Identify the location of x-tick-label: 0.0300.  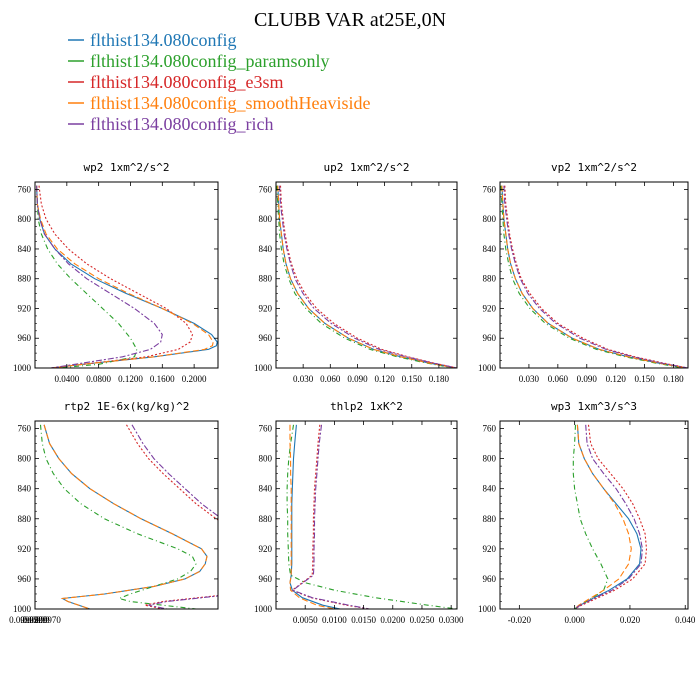
(451, 620).